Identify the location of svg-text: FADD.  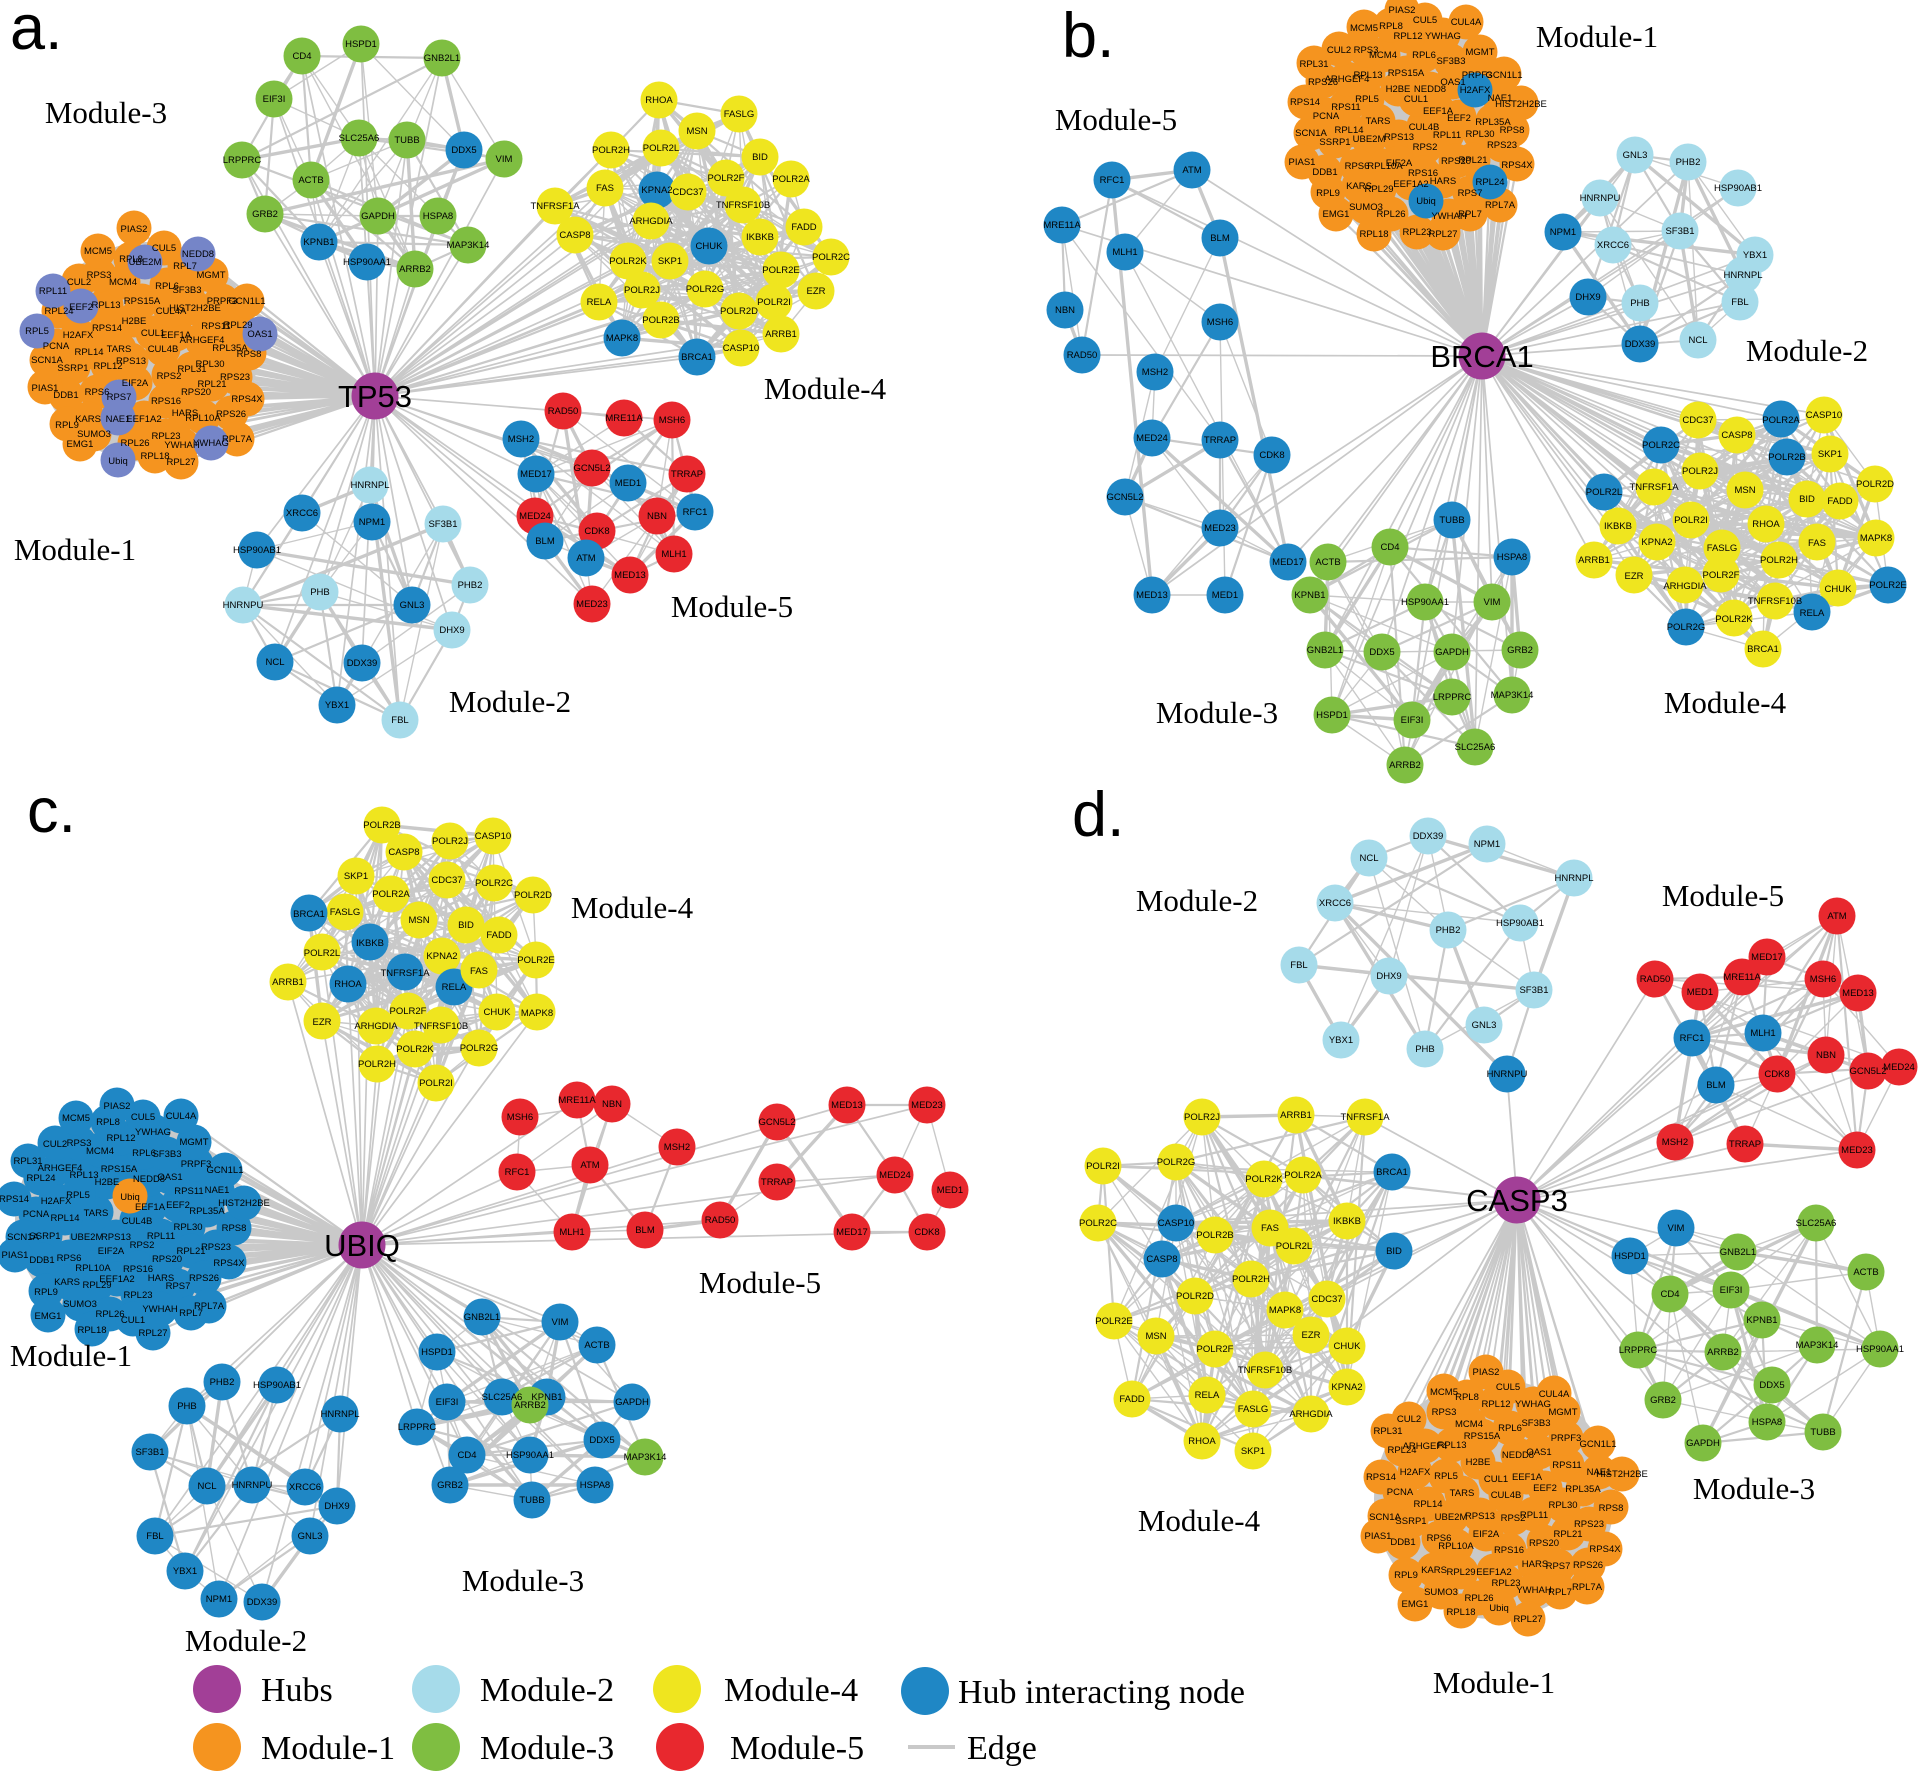
(1839, 501).